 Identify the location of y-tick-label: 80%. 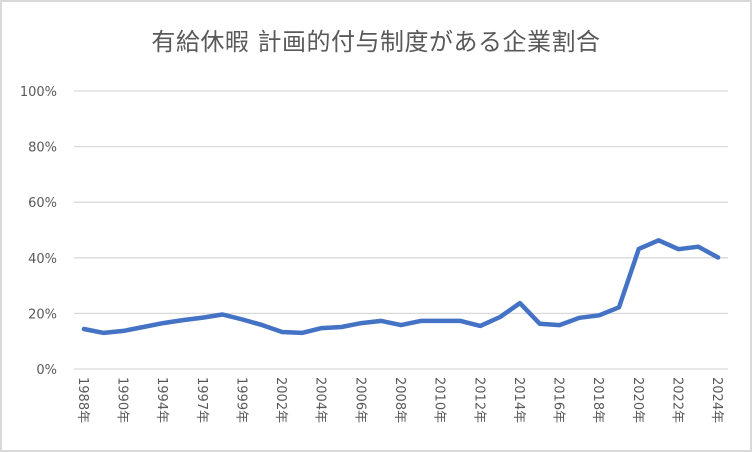
(42, 148).